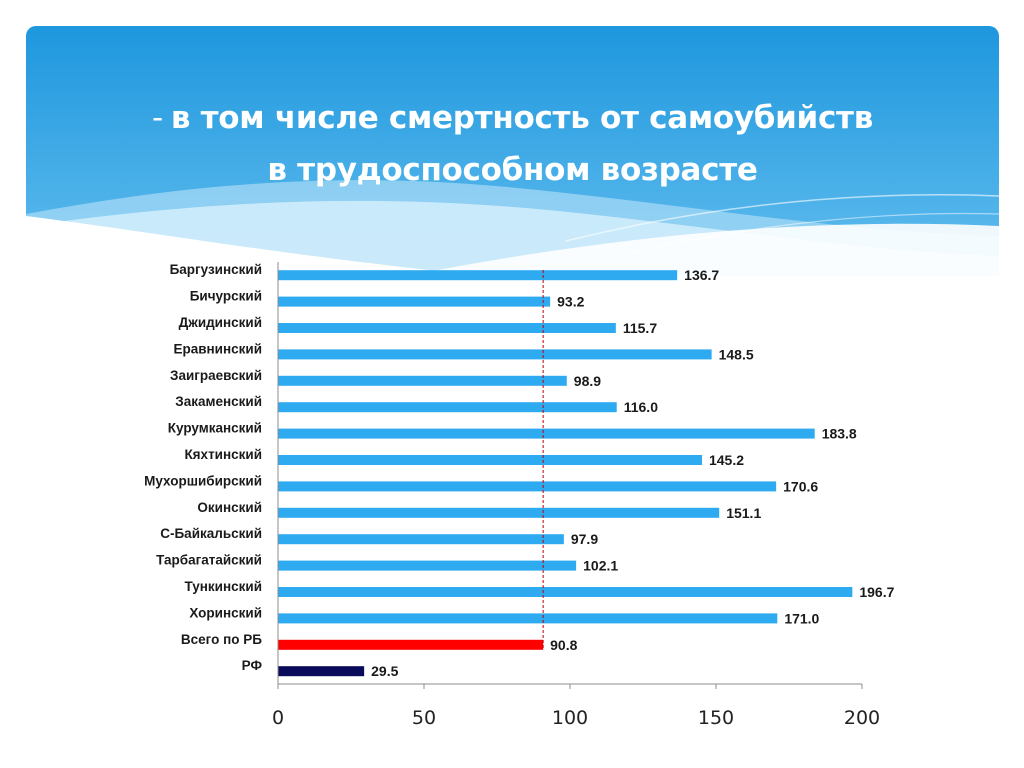 The width and height of the screenshot is (1024, 768). Describe the element at coordinates (424, 718) in the screenshot. I see `x-tick-label: 50` at that location.